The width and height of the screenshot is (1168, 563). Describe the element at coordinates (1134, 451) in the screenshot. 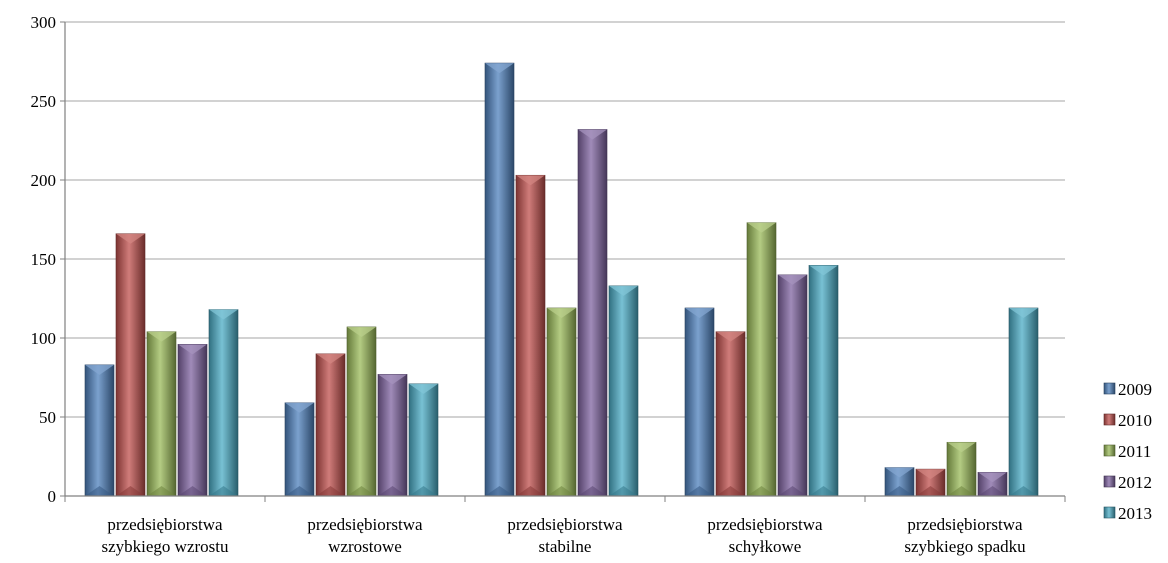

I see `legend-label: 2011` at that location.